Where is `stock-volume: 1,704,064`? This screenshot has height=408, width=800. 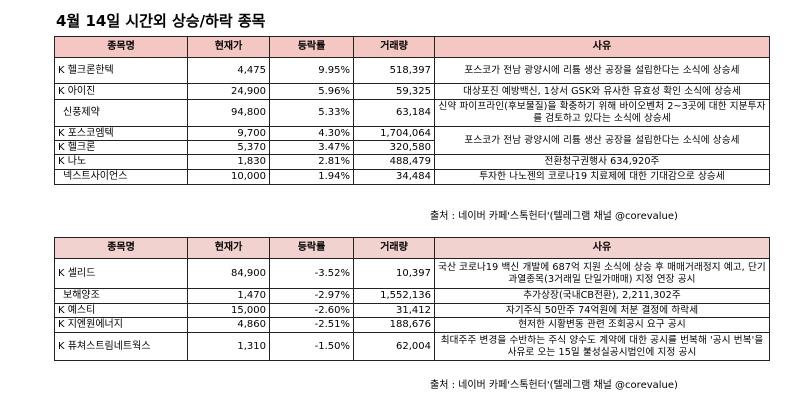
stock-volume: 1,704,064 is located at coordinates (394, 133).